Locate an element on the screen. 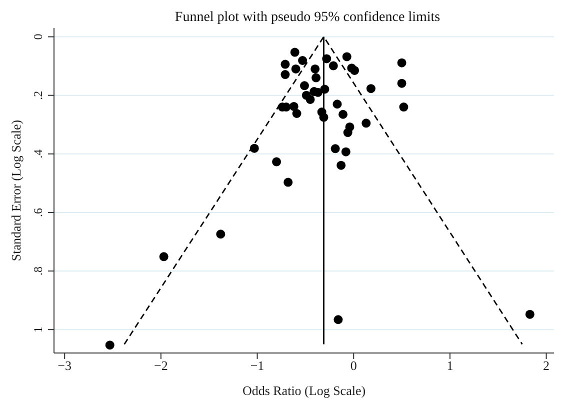 This screenshot has width=572, height=415. x-tick-label: 0 is located at coordinates (353, 366).